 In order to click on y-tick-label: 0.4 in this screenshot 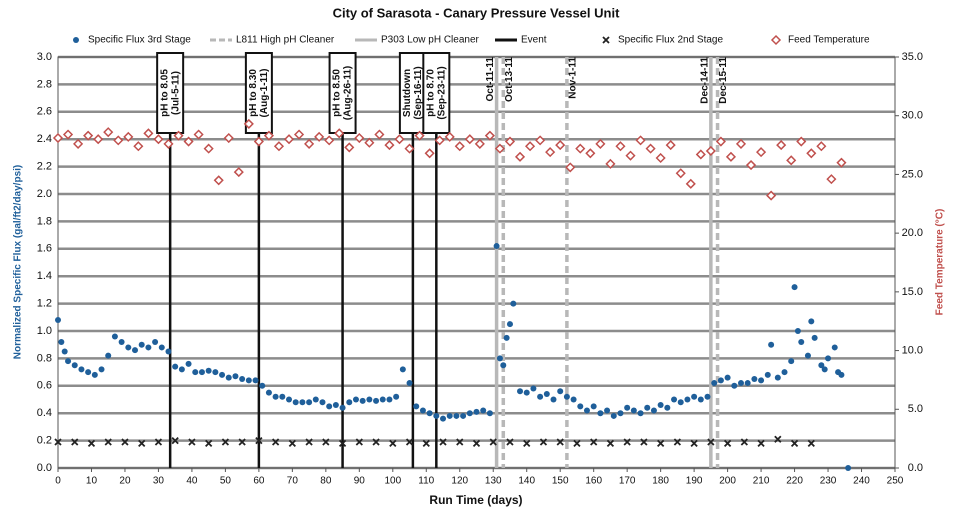, I will do `click(44, 413)`.